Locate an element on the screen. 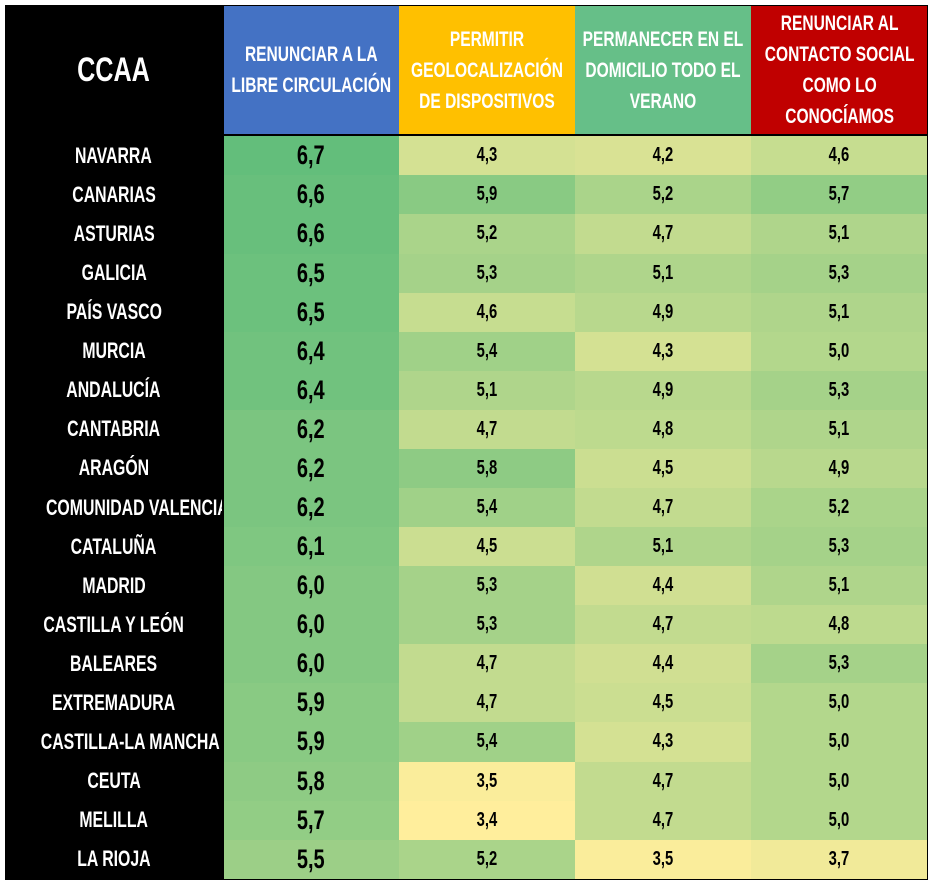  region-name-label: EXTREMADURA is located at coordinates (114, 702).